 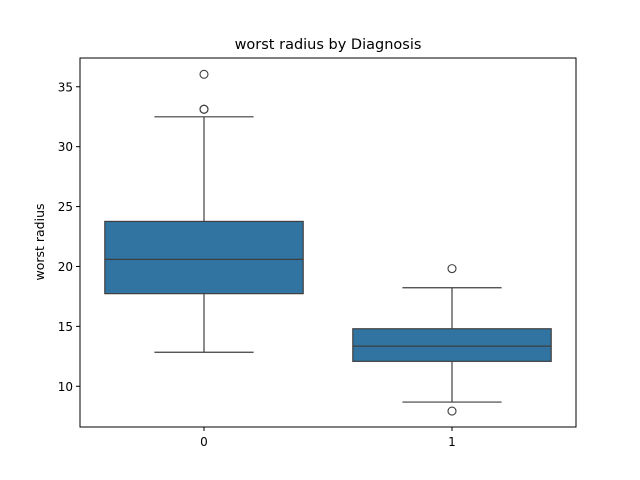 What do you see at coordinates (39, 241) in the screenshot?
I see `y-axis-label: worst radius` at bounding box center [39, 241].